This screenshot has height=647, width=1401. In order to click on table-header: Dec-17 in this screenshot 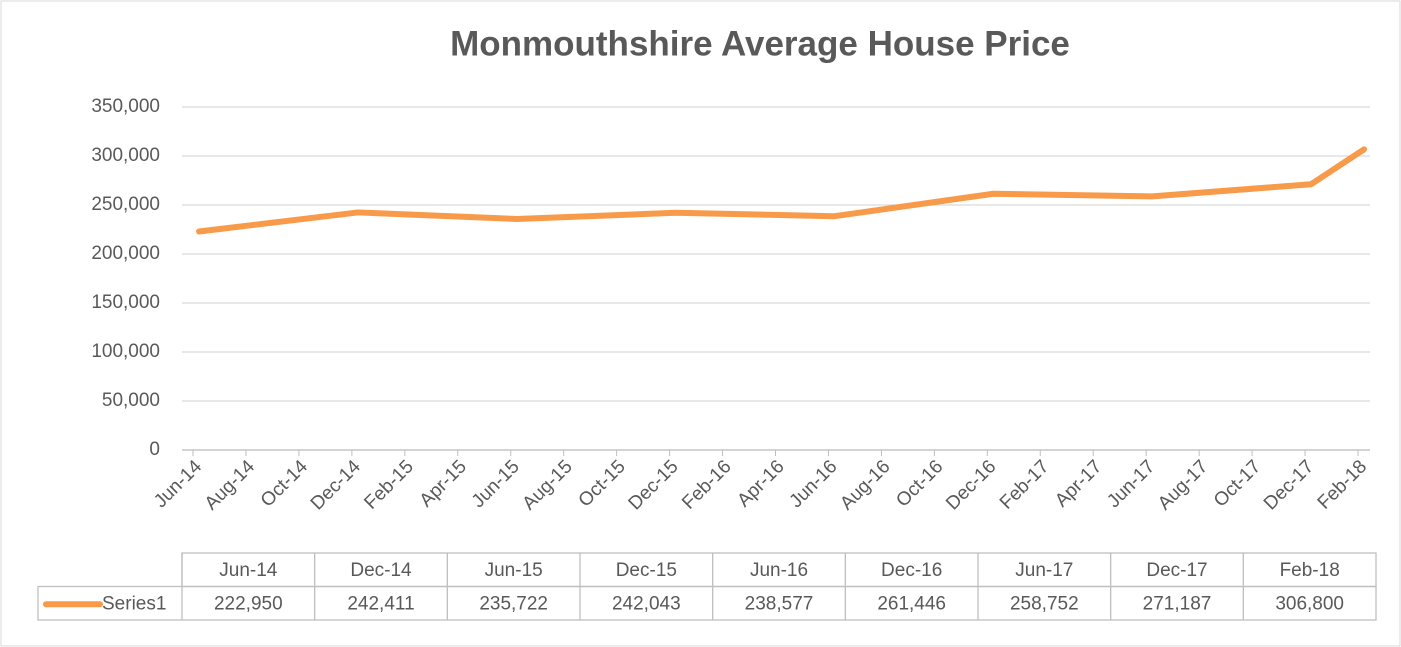, I will do `click(1176, 570)`.